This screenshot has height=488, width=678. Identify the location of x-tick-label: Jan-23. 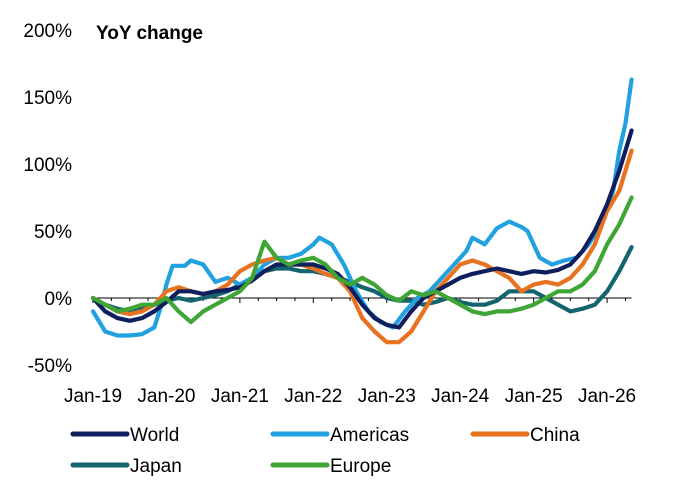
(387, 396).